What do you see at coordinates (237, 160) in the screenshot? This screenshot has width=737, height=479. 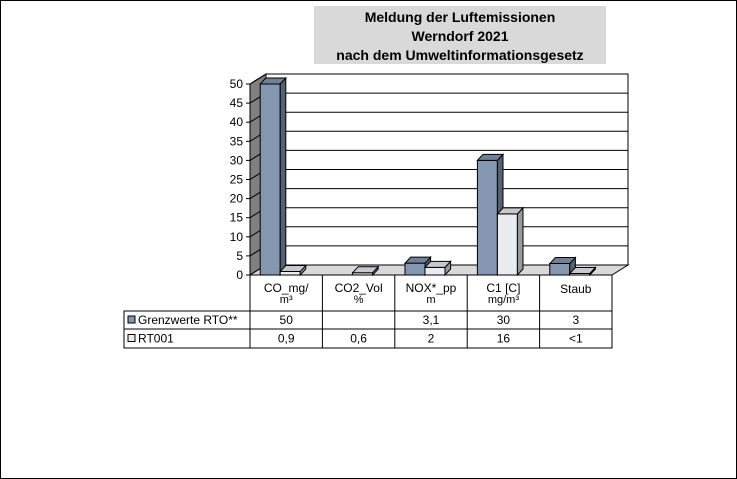 I see `y-tick-label: 30` at bounding box center [237, 160].